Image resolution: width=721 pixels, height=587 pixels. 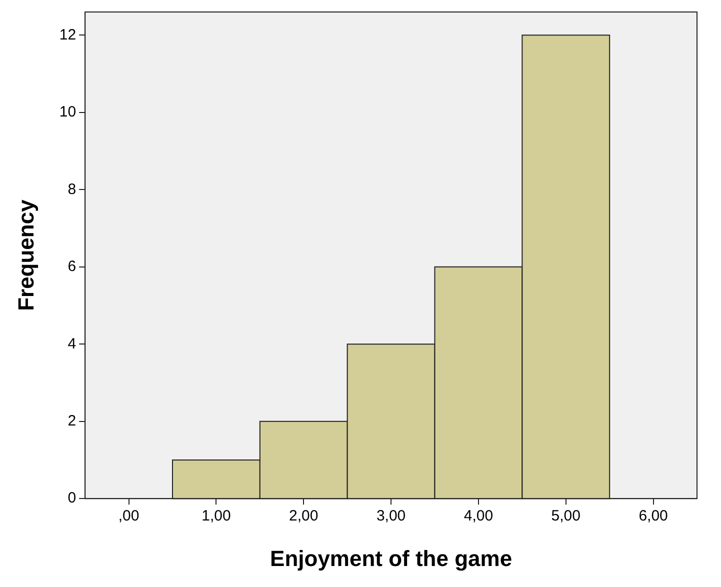 I want to click on x-tick-label: ,00, so click(x=129, y=516).